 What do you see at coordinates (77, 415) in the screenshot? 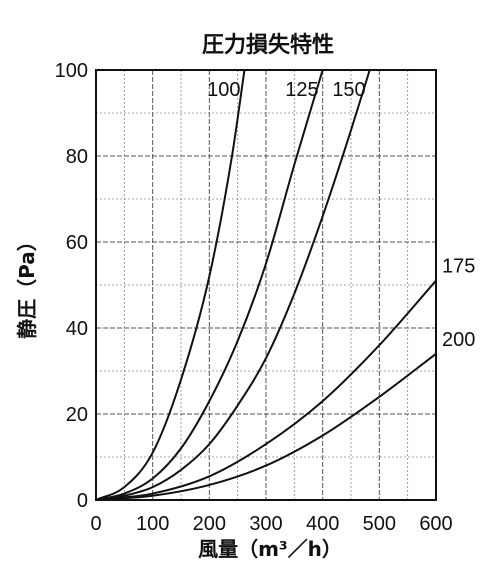
I see `y-tick-label: 20` at bounding box center [77, 415].